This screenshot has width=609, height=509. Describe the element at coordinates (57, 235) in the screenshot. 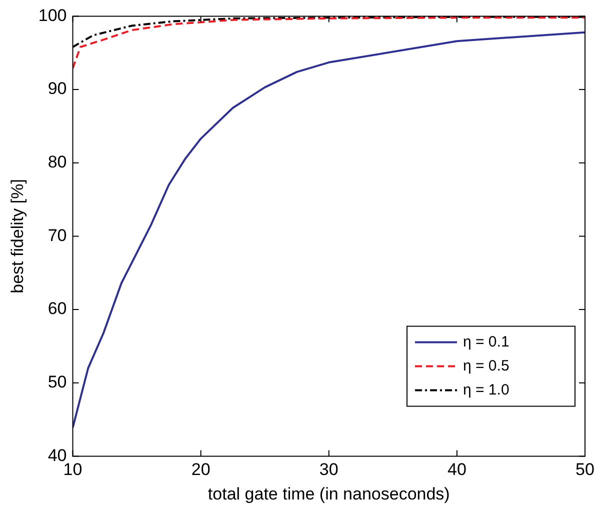

I see `y-tick-label: 70` at that location.